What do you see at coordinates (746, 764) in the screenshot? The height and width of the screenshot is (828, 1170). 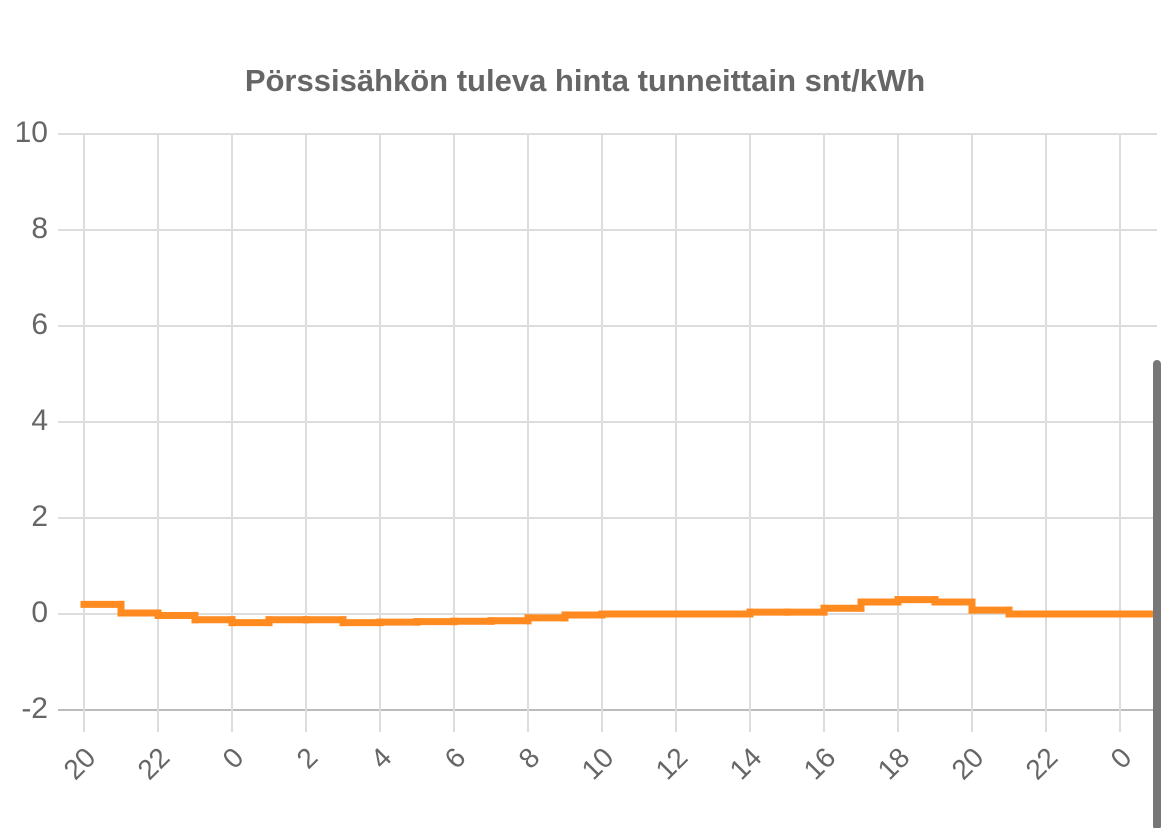 I see `x-tick-label: 14` at bounding box center [746, 764].